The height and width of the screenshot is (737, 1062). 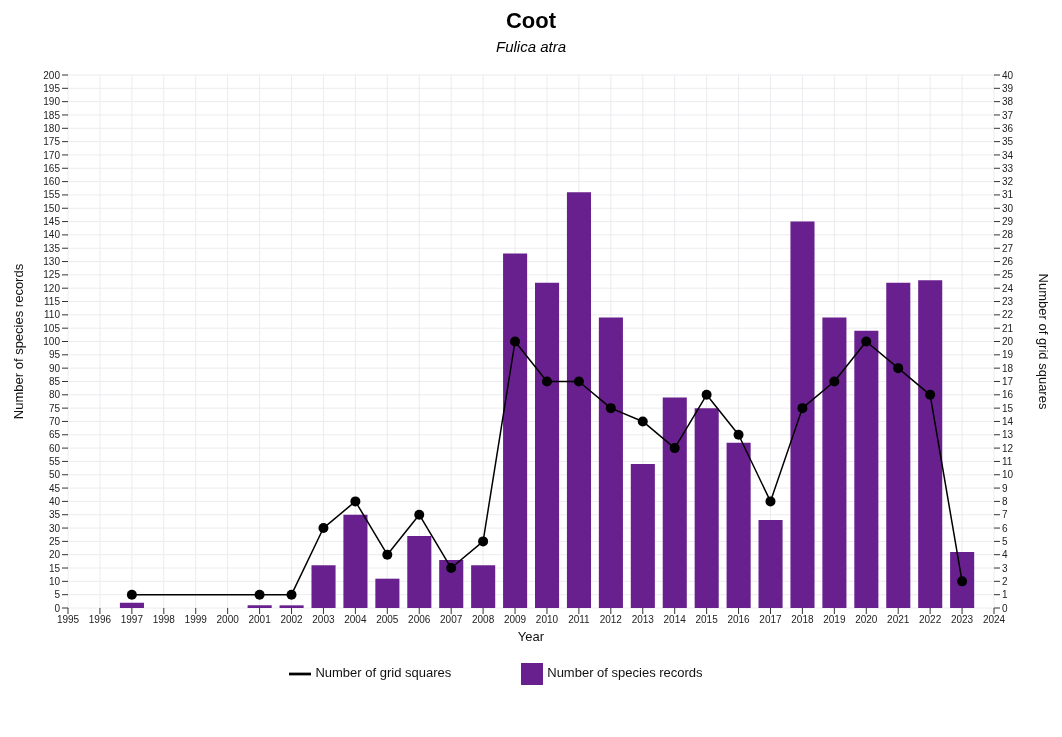 I want to click on x-tick-label: 1996, so click(x=100, y=620).